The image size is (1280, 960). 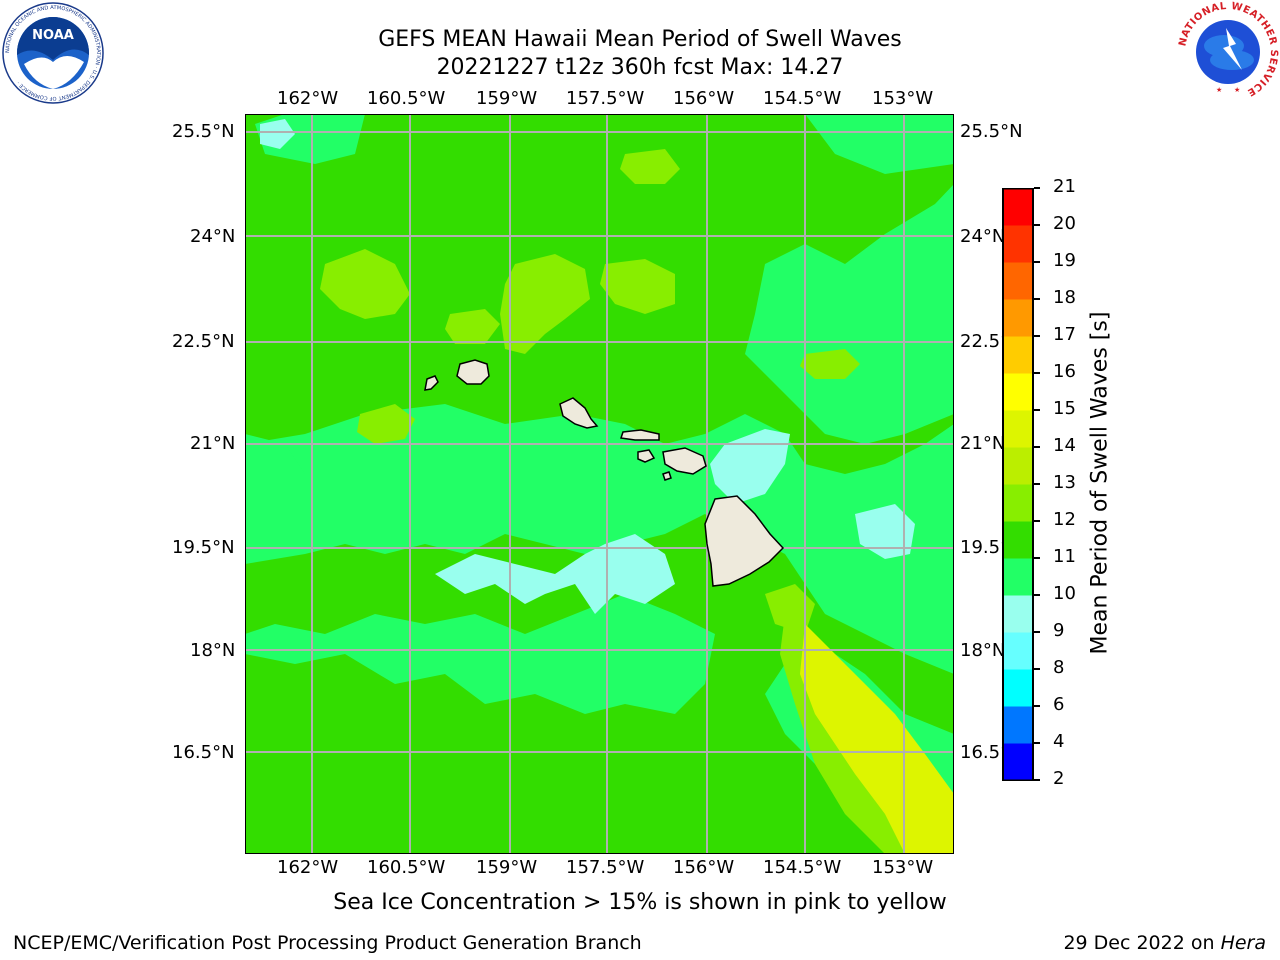 What do you see at coordinates (704, 867) in the screenshot?
I see `lon-tick-bottom: 156°W` at bounding box center [704, 867].